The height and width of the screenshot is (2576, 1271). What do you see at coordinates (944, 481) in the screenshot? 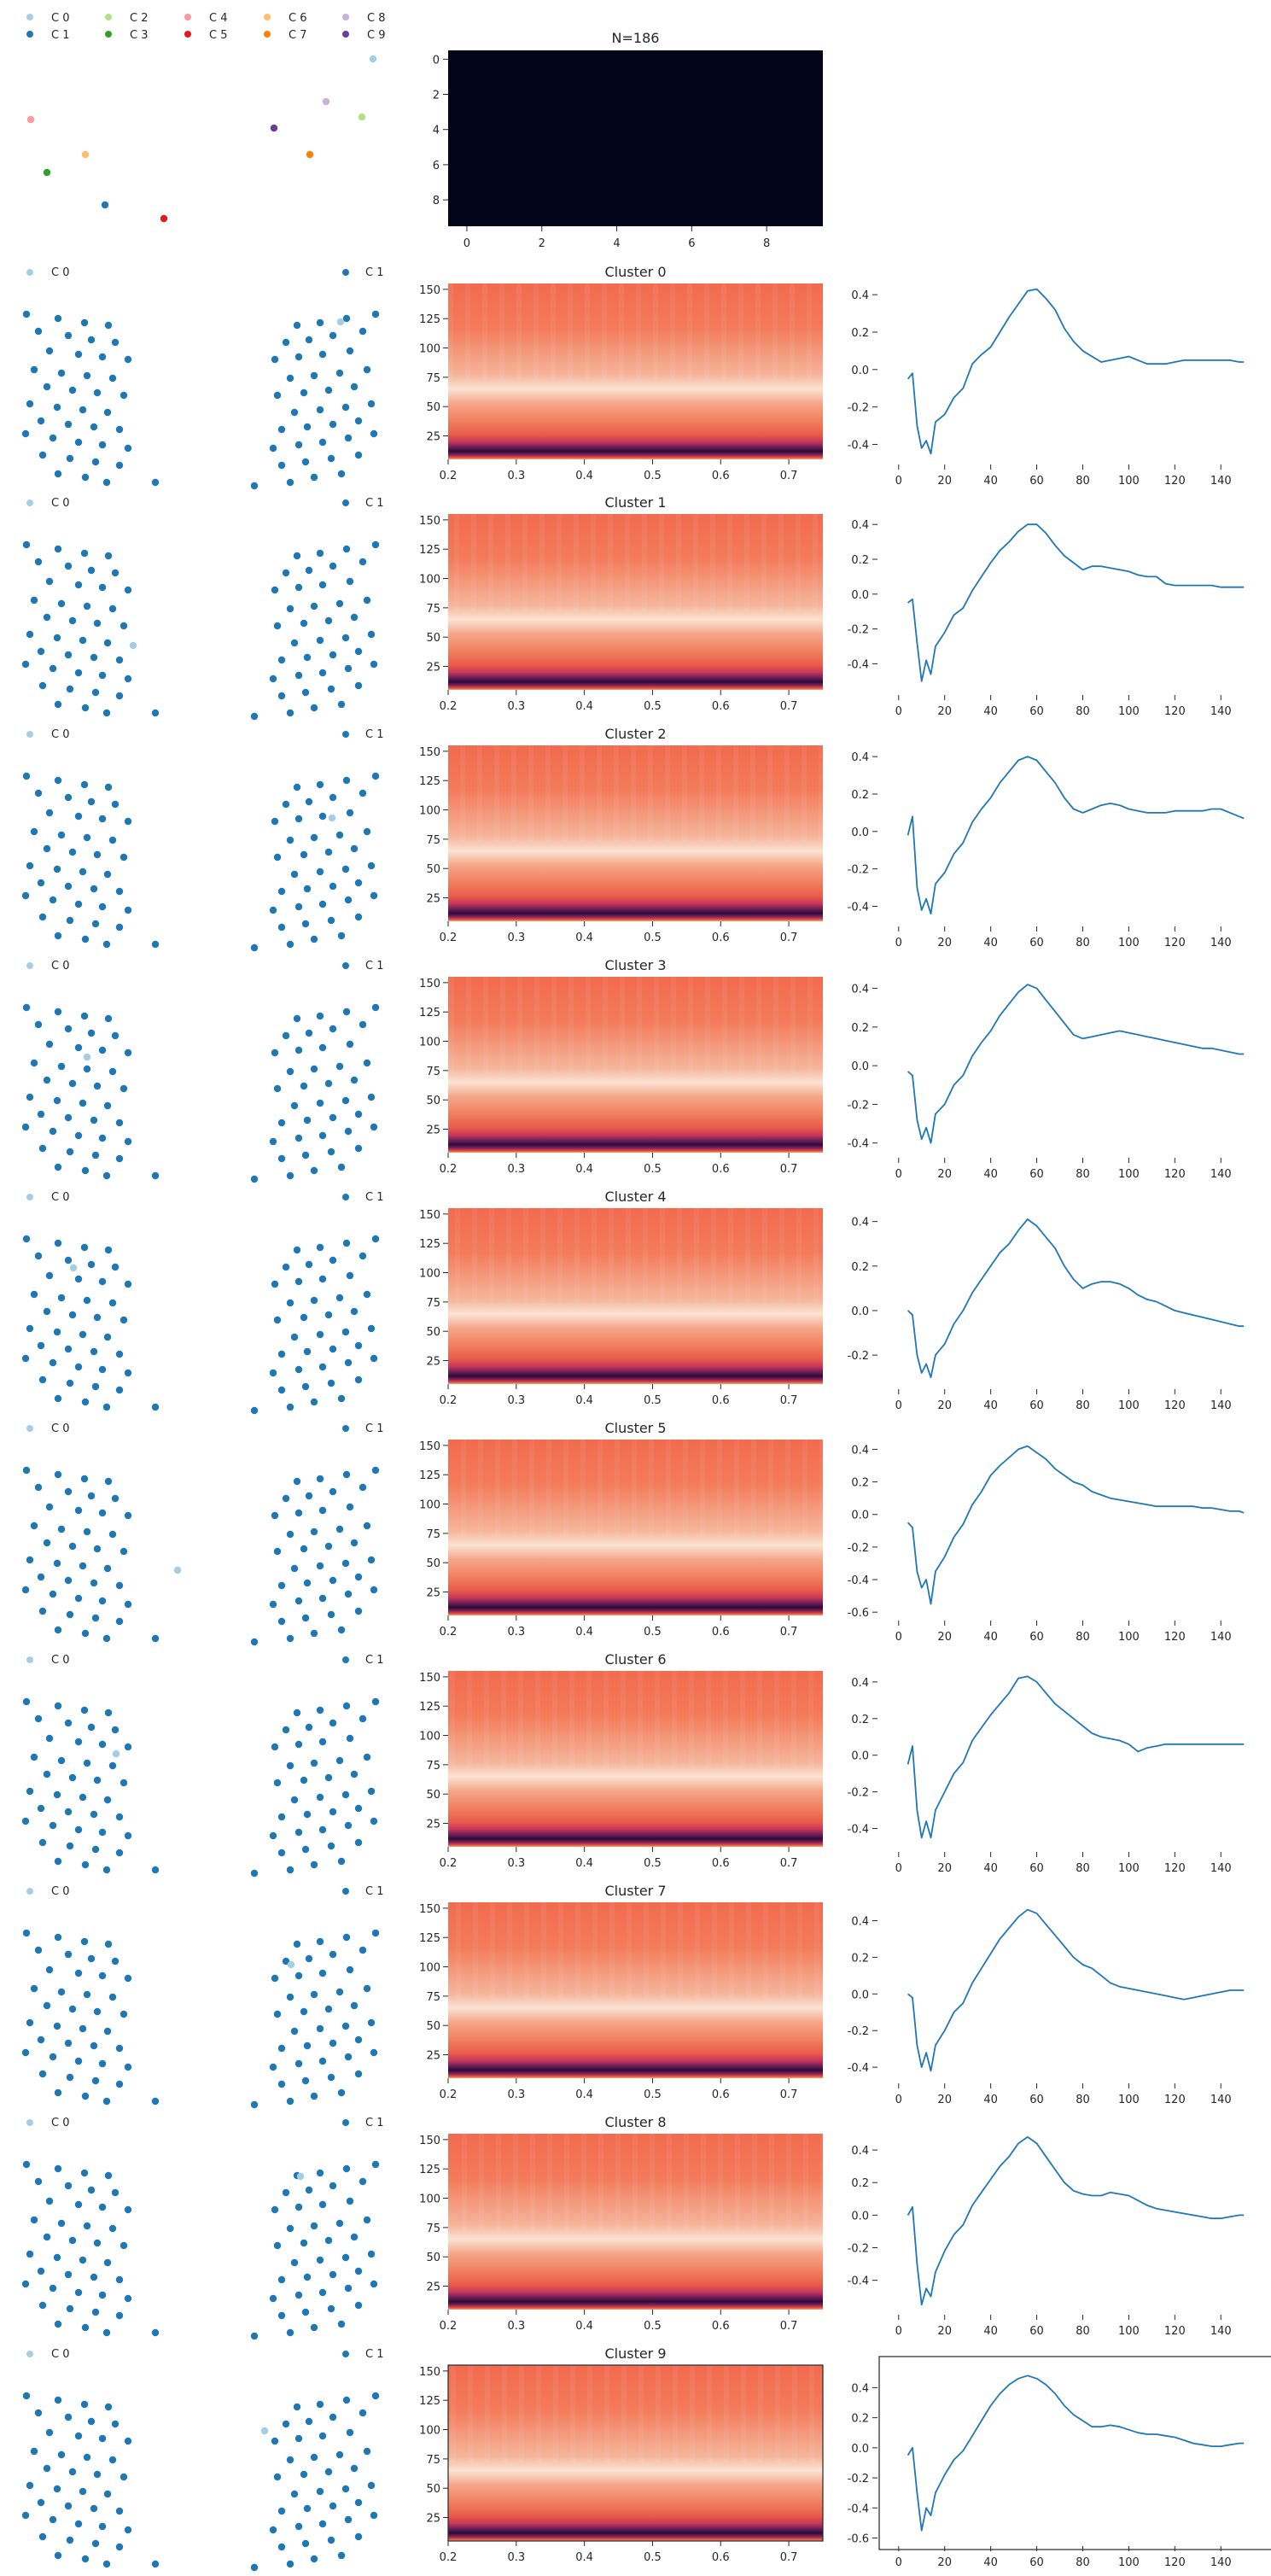
I see `lineplot-xtick-label: 20` at bounding box center [944, 481].